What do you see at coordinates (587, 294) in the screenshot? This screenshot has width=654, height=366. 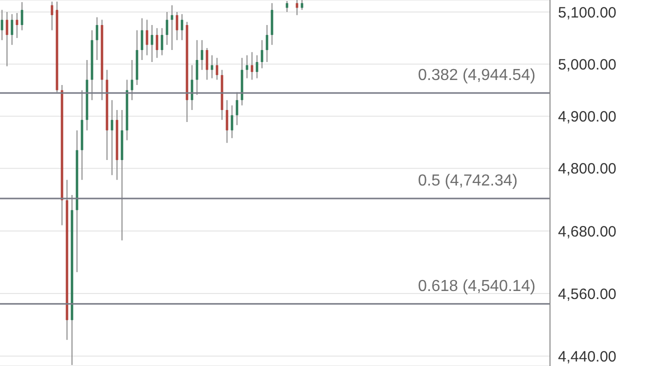 I see `y-tick-label: 4,560.00` at bounding box center [587, 294].